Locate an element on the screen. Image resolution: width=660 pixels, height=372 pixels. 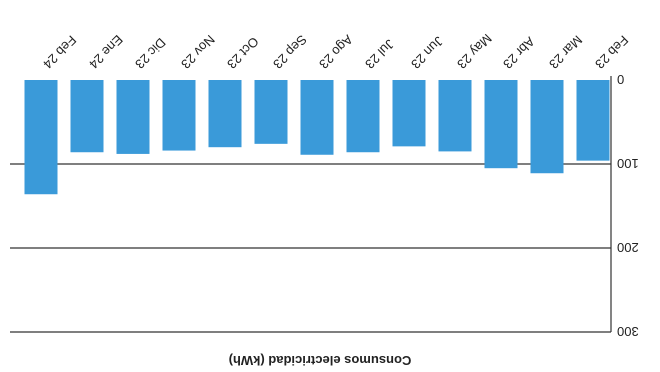
x-category-label: Ene 24 is located at coordinates (106, 52).